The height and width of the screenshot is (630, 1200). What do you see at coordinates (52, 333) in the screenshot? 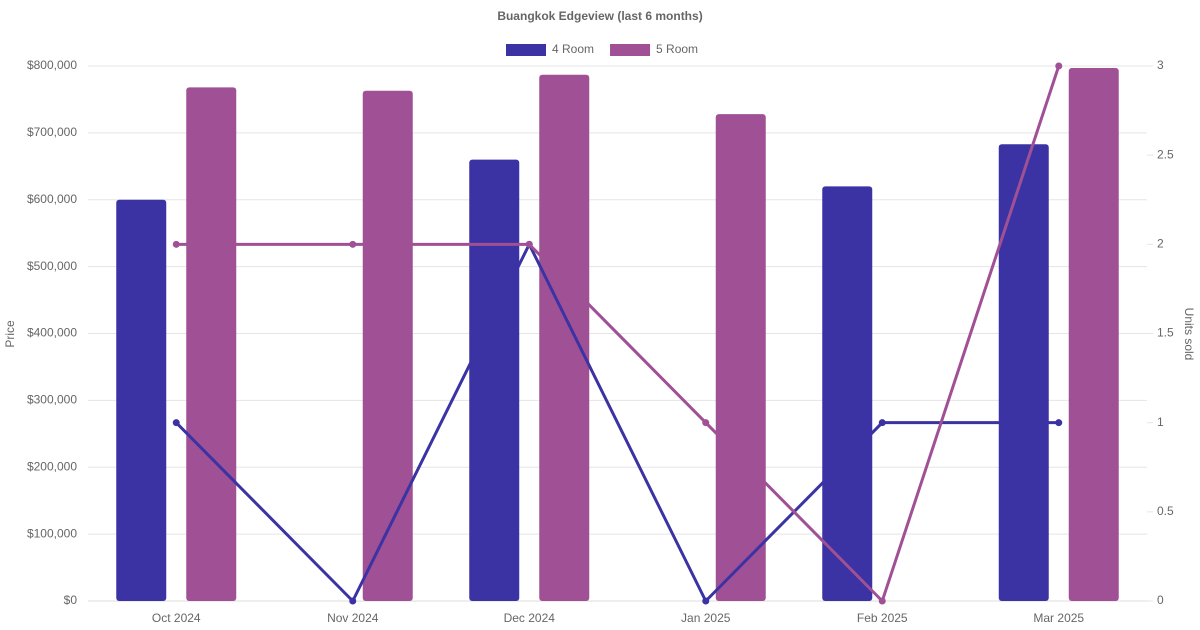
I see `y-tick-label: $400,000` at bounding box center [52, 333].